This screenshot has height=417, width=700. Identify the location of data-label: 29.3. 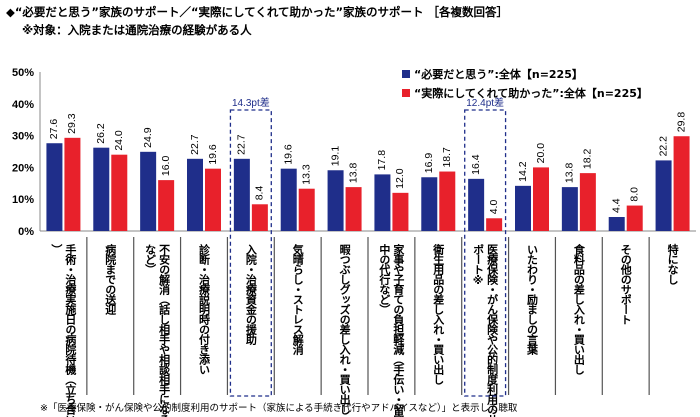
(72, 123).